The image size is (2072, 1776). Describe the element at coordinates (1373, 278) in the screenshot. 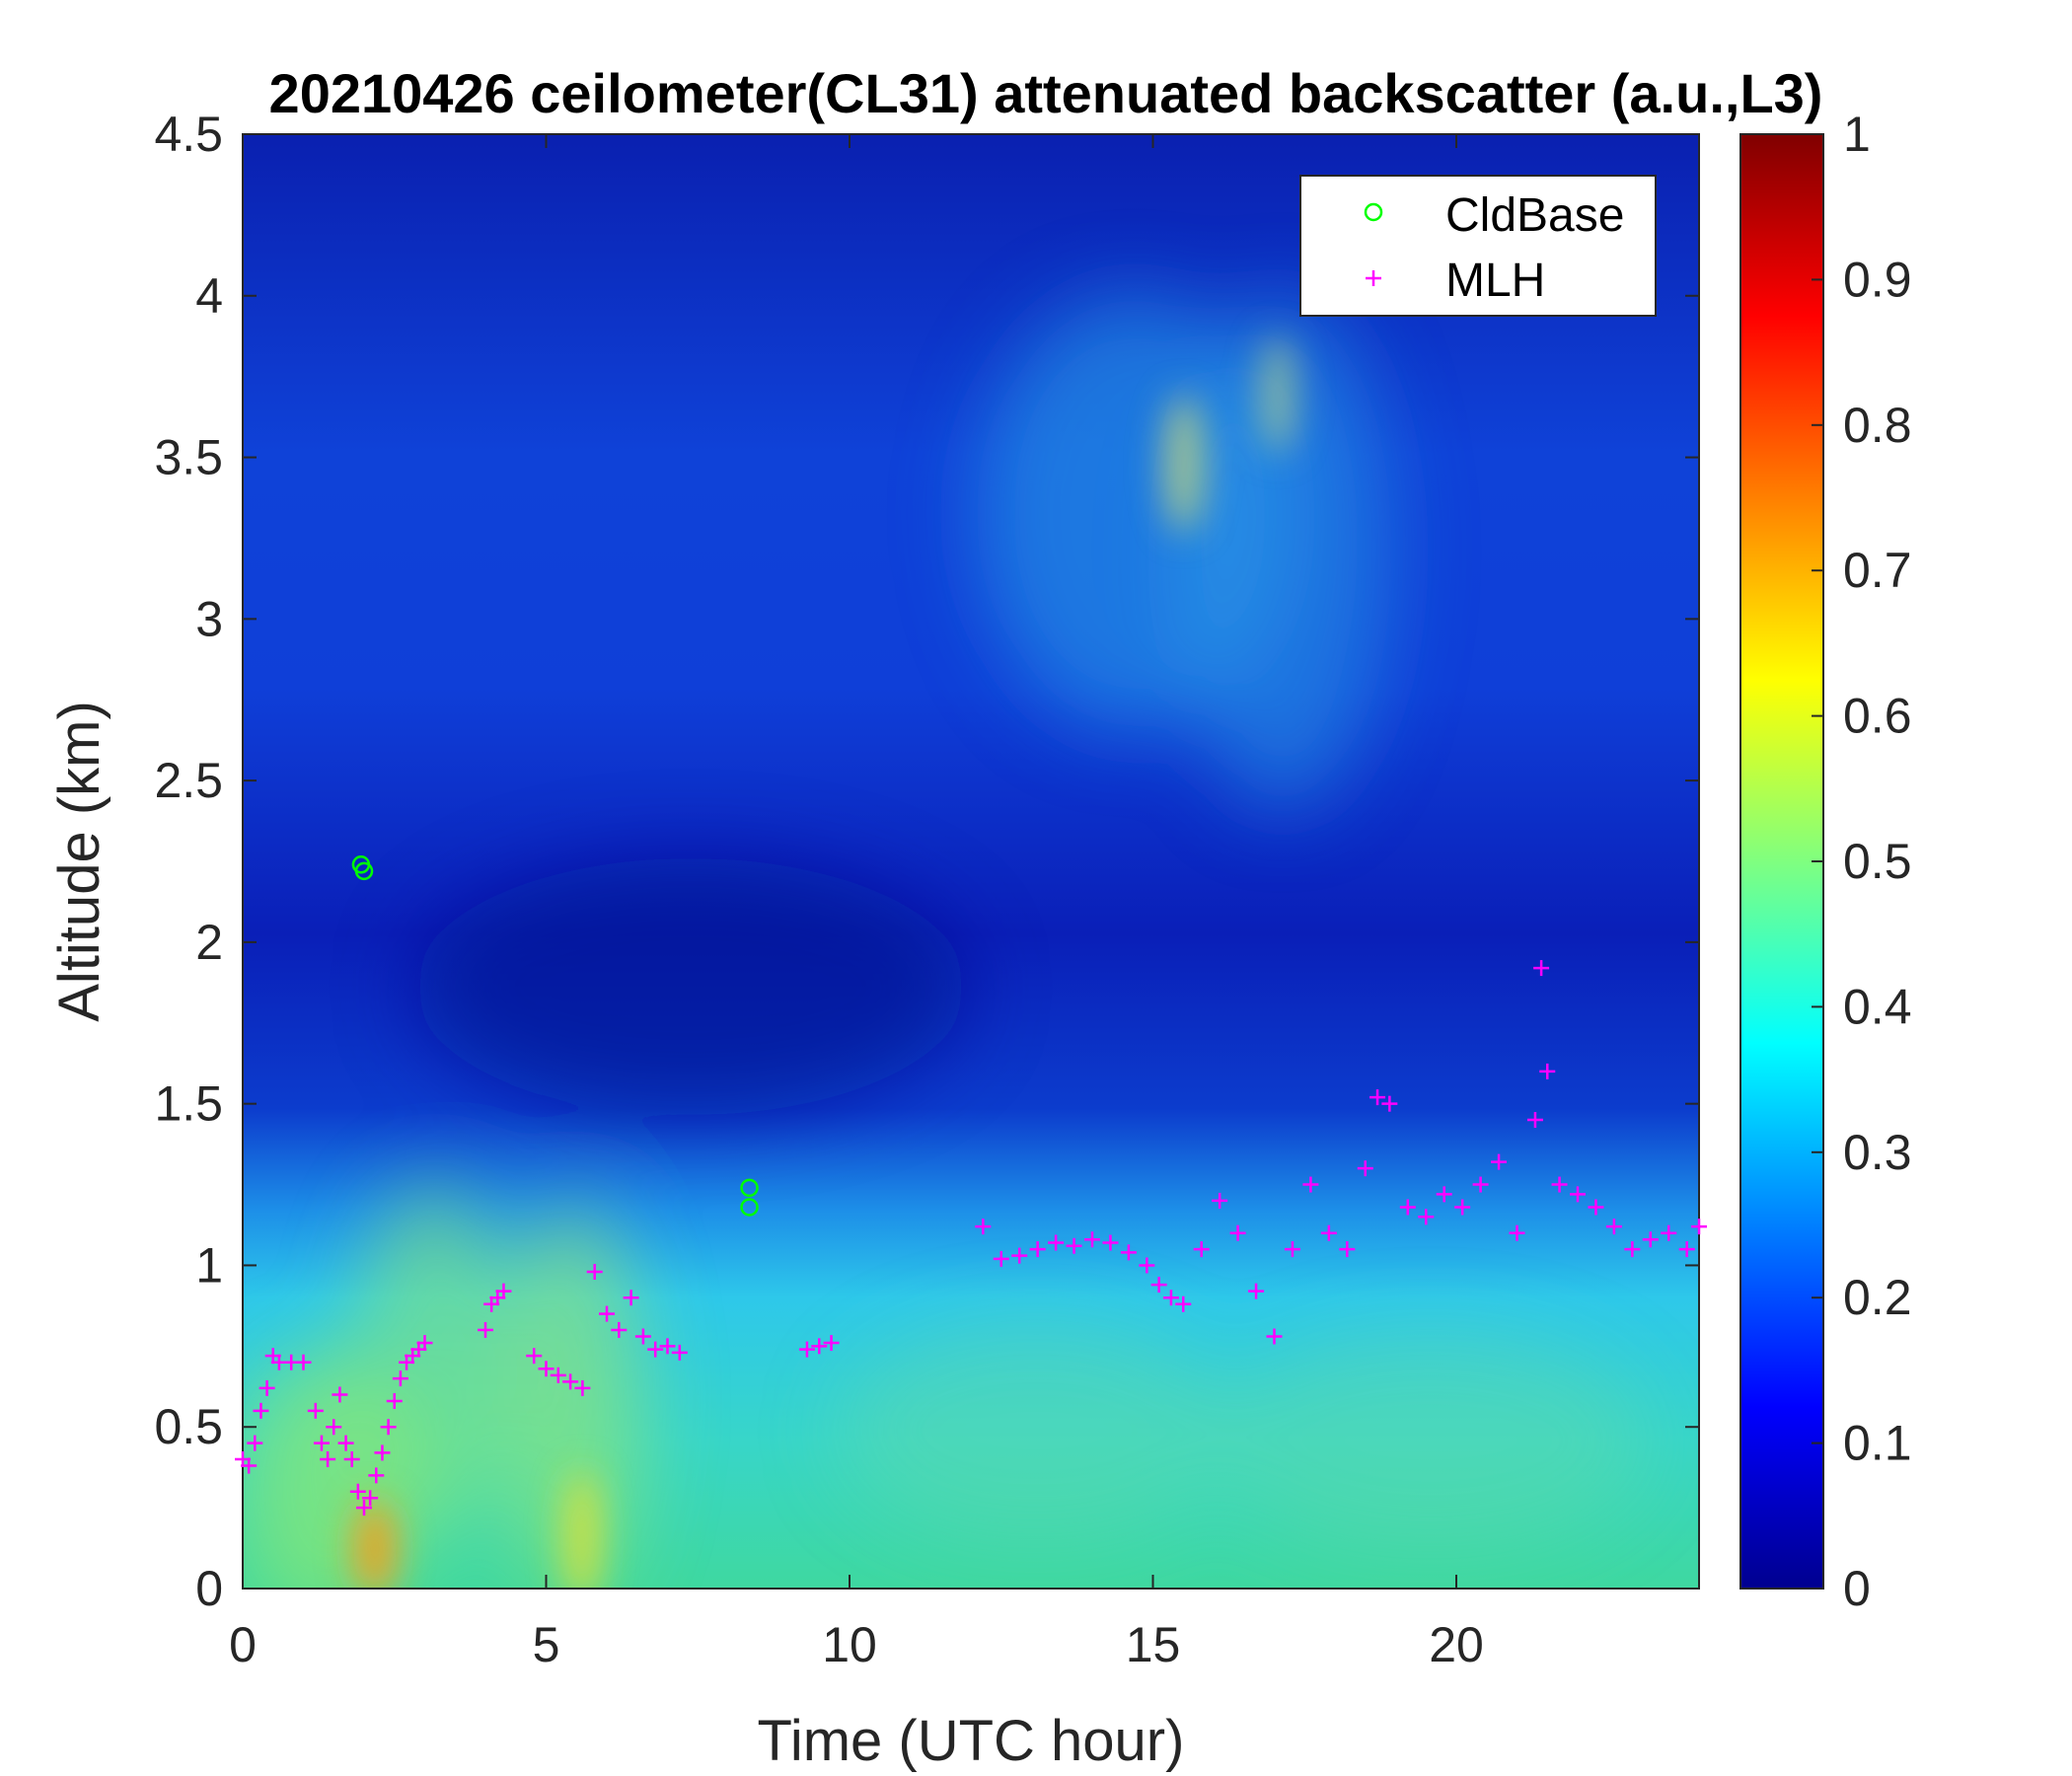

I see `legend-plus-marker` at that location.